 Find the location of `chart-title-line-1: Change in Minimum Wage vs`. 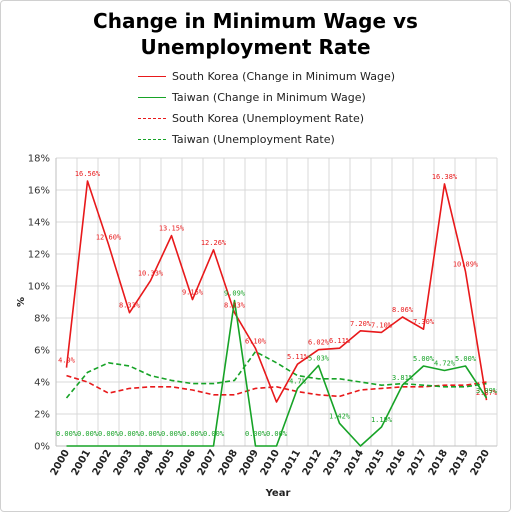

chart-title-line-1: Change in Minimum Wage vs is located at coordinates (255, 21).